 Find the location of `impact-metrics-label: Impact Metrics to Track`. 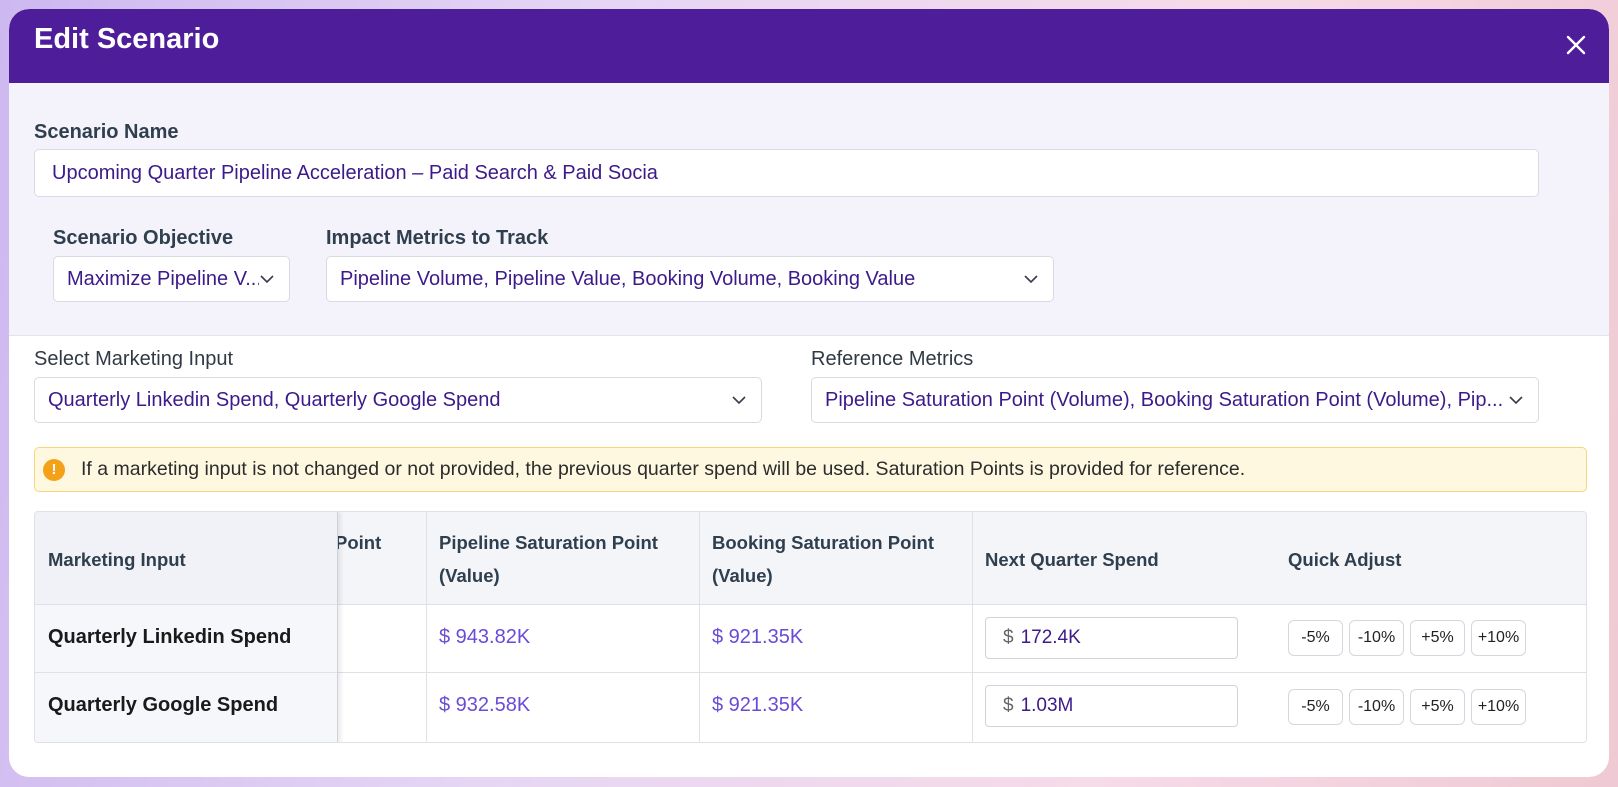

impact-metrics-label: Impact Metrics to Track is located at coordinates (437, 238).